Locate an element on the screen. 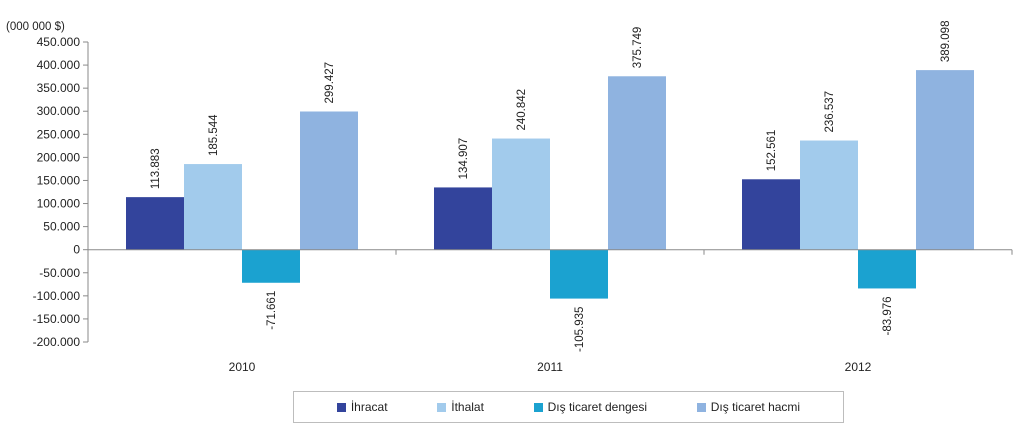 Image resolution: width=1023 pixels, height=428 pixels. legend-item: Dış ticaret hacmi is located at coordinates (748, 407).